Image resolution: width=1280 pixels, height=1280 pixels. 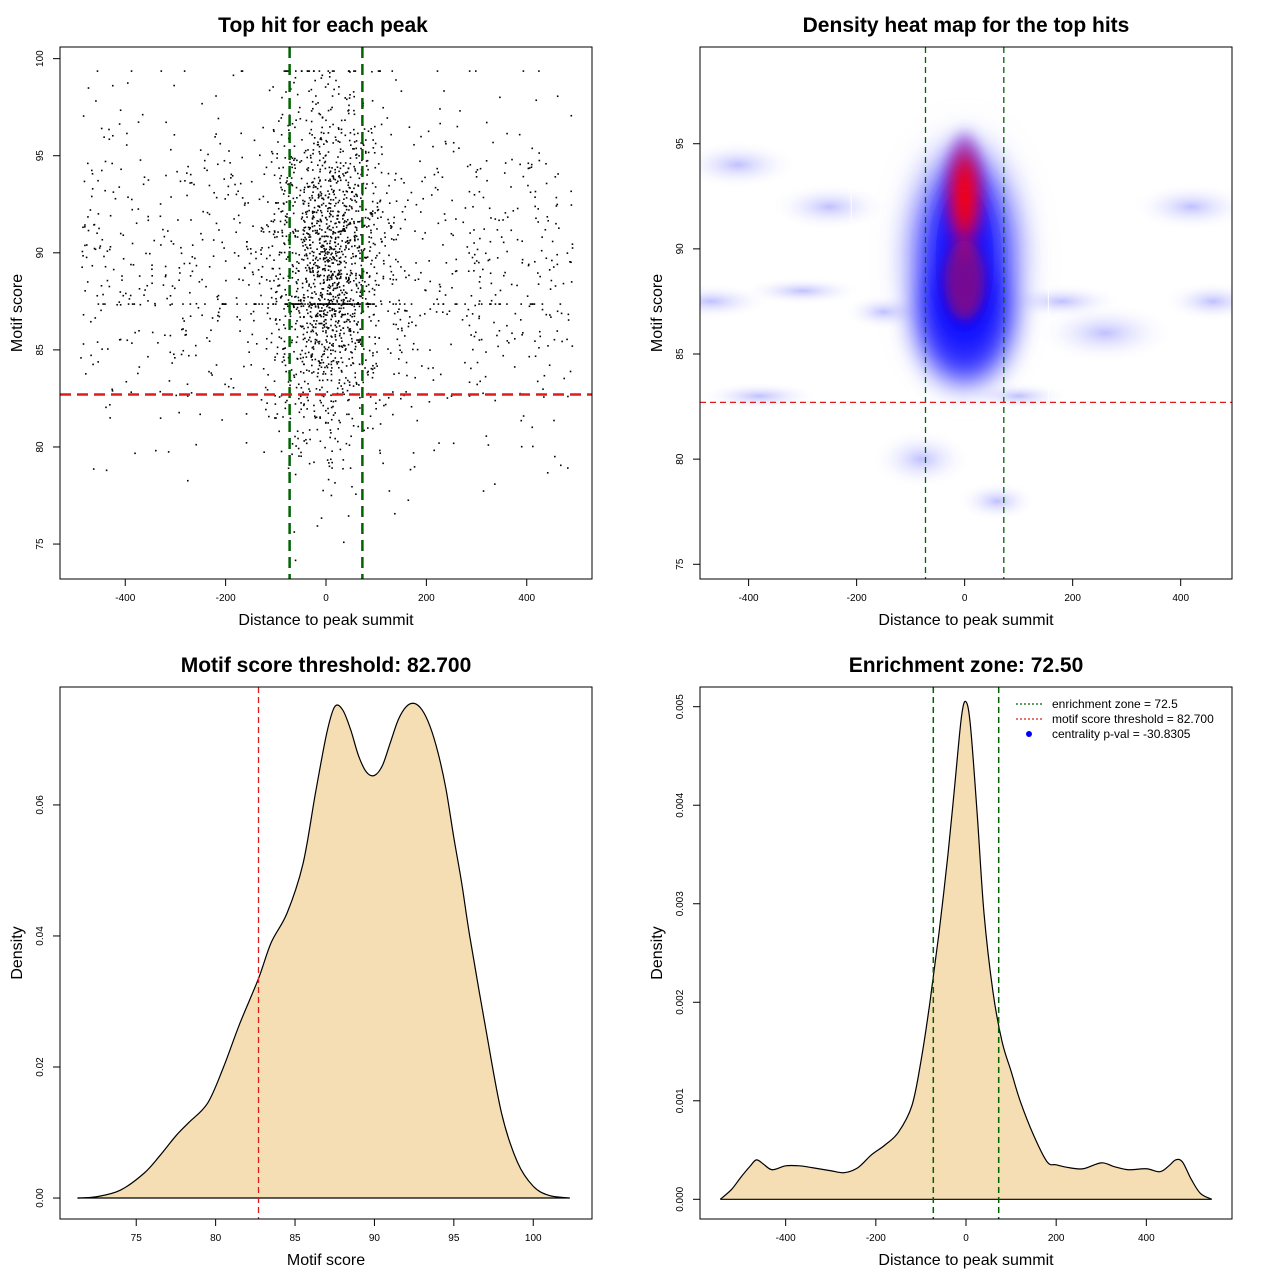 I want to click on score-density-x-ticks: 75 80 85 90 95 100, so click(x=336, y=1231).